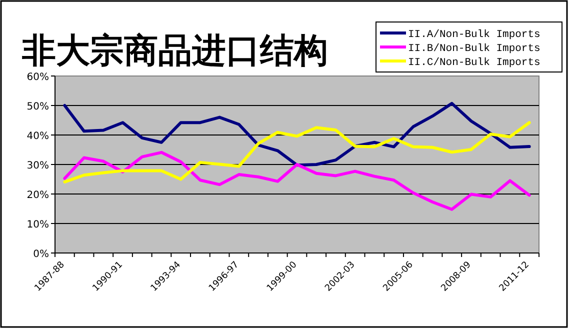 The width and height of the screenshot is (569, 329). What do you see at coordinates (37, 195) in the screenshot?
I see `y-tick-label: 20%` at bounding box center [37, 195].